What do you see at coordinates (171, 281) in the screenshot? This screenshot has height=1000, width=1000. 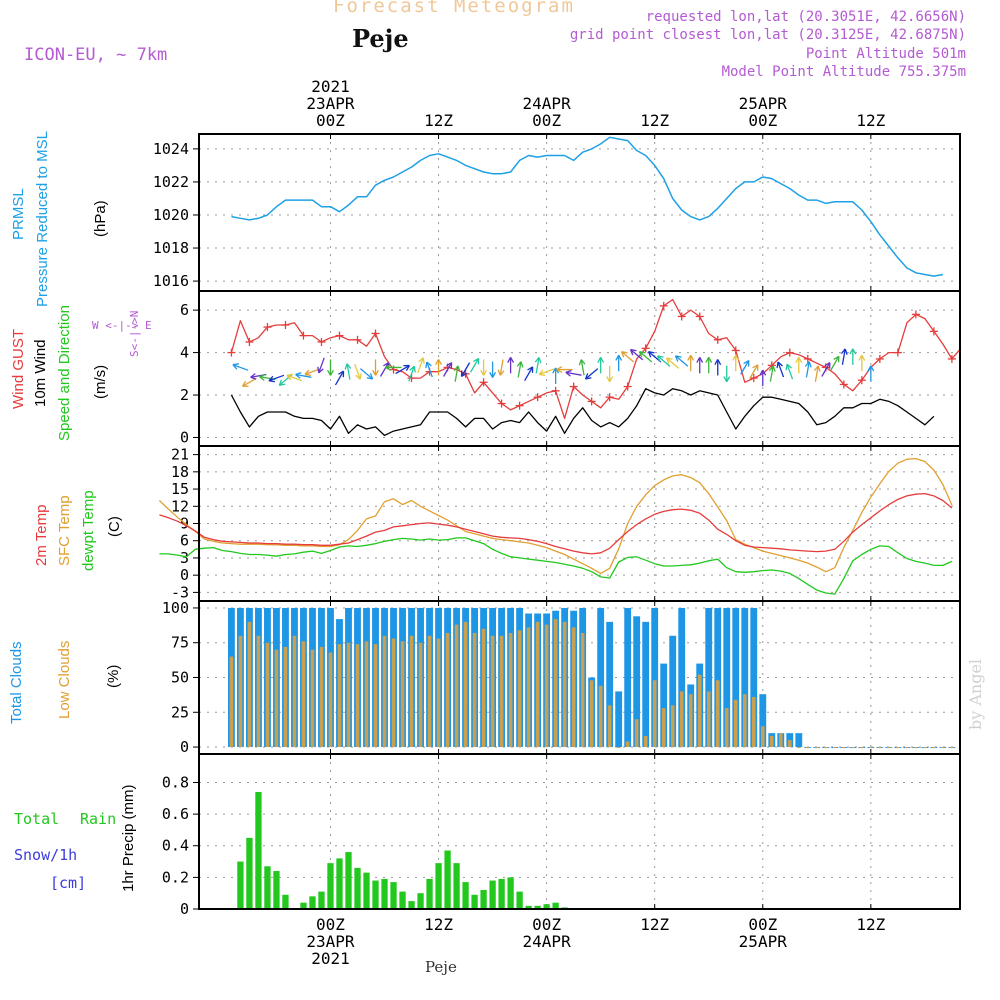 I see `pressure-ytick-label: 1016` at bounding box center [171, 281].